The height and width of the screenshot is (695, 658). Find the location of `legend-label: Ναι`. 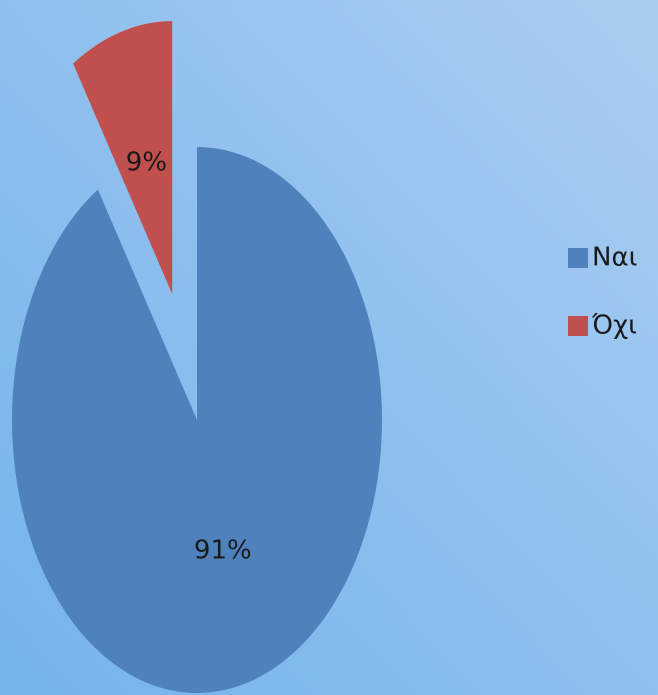

legend-label: Ναι is located at coordinates (614, 258).